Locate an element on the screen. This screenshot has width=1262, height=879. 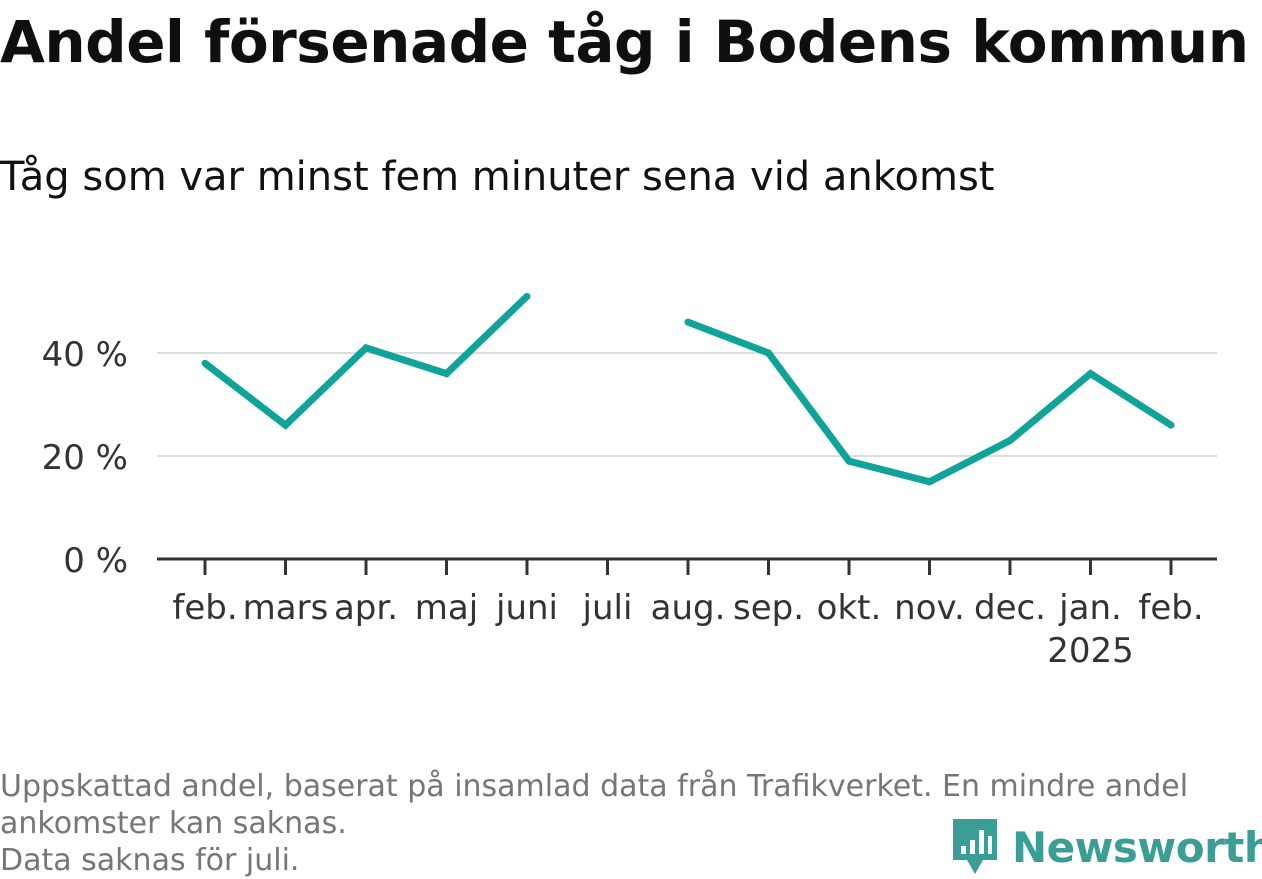
x-tick-label: juli is located at coordinates (607, 608).